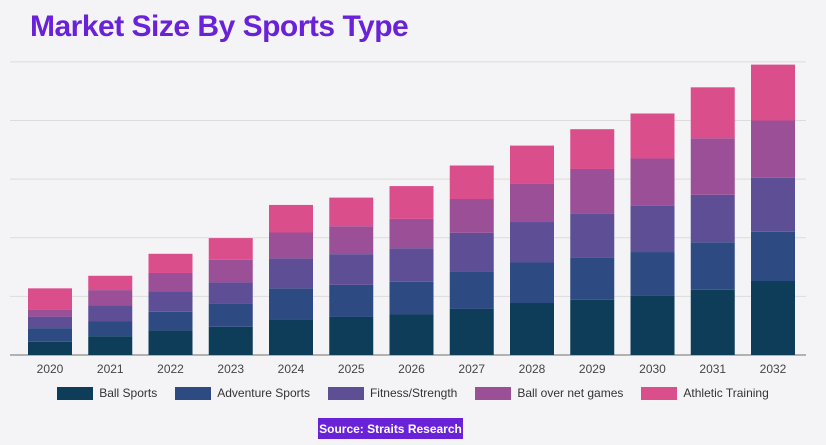 The width and height of the screenshot is (826, 445). What do you see at coordinates (128, 393) in the screenshot?
I see `legend-label: Ball Sports` at bounding box center [128, 393].